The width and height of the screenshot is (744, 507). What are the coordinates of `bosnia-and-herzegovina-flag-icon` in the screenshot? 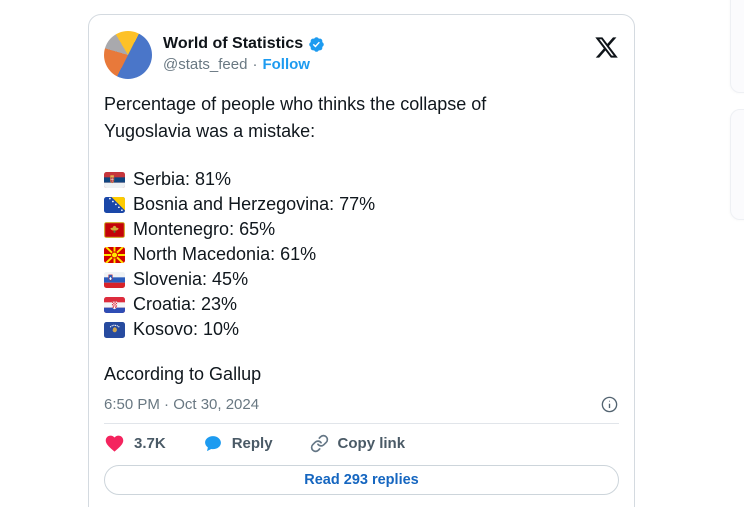 It's located at (114, 204).